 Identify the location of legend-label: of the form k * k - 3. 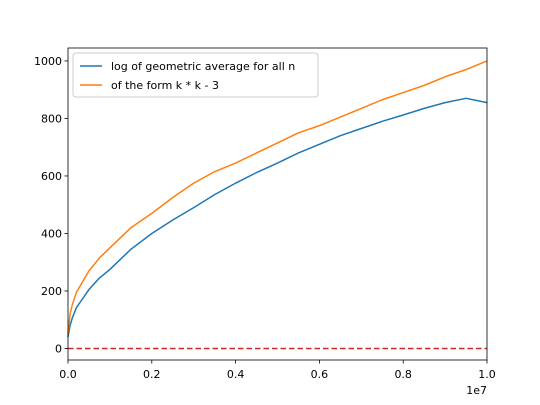
(165, 85).